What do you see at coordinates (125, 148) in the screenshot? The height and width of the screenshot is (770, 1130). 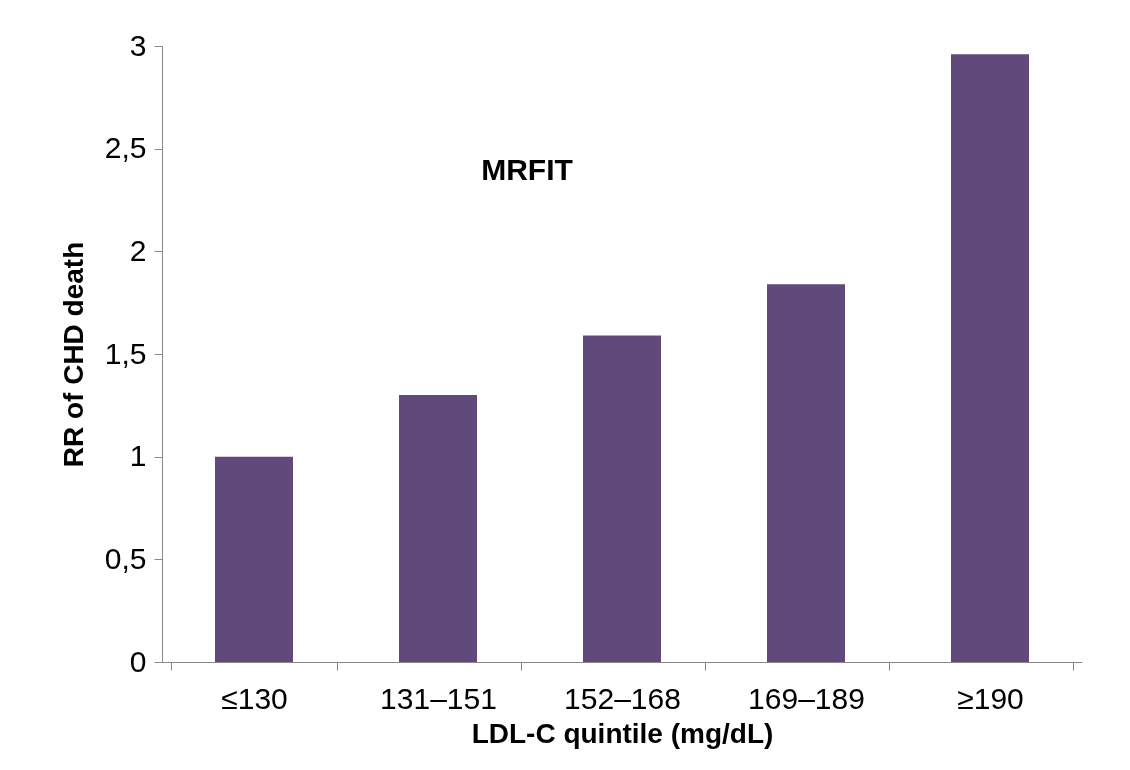 I see `y-tick-label: 2,5` at bounding box center [125, 148].